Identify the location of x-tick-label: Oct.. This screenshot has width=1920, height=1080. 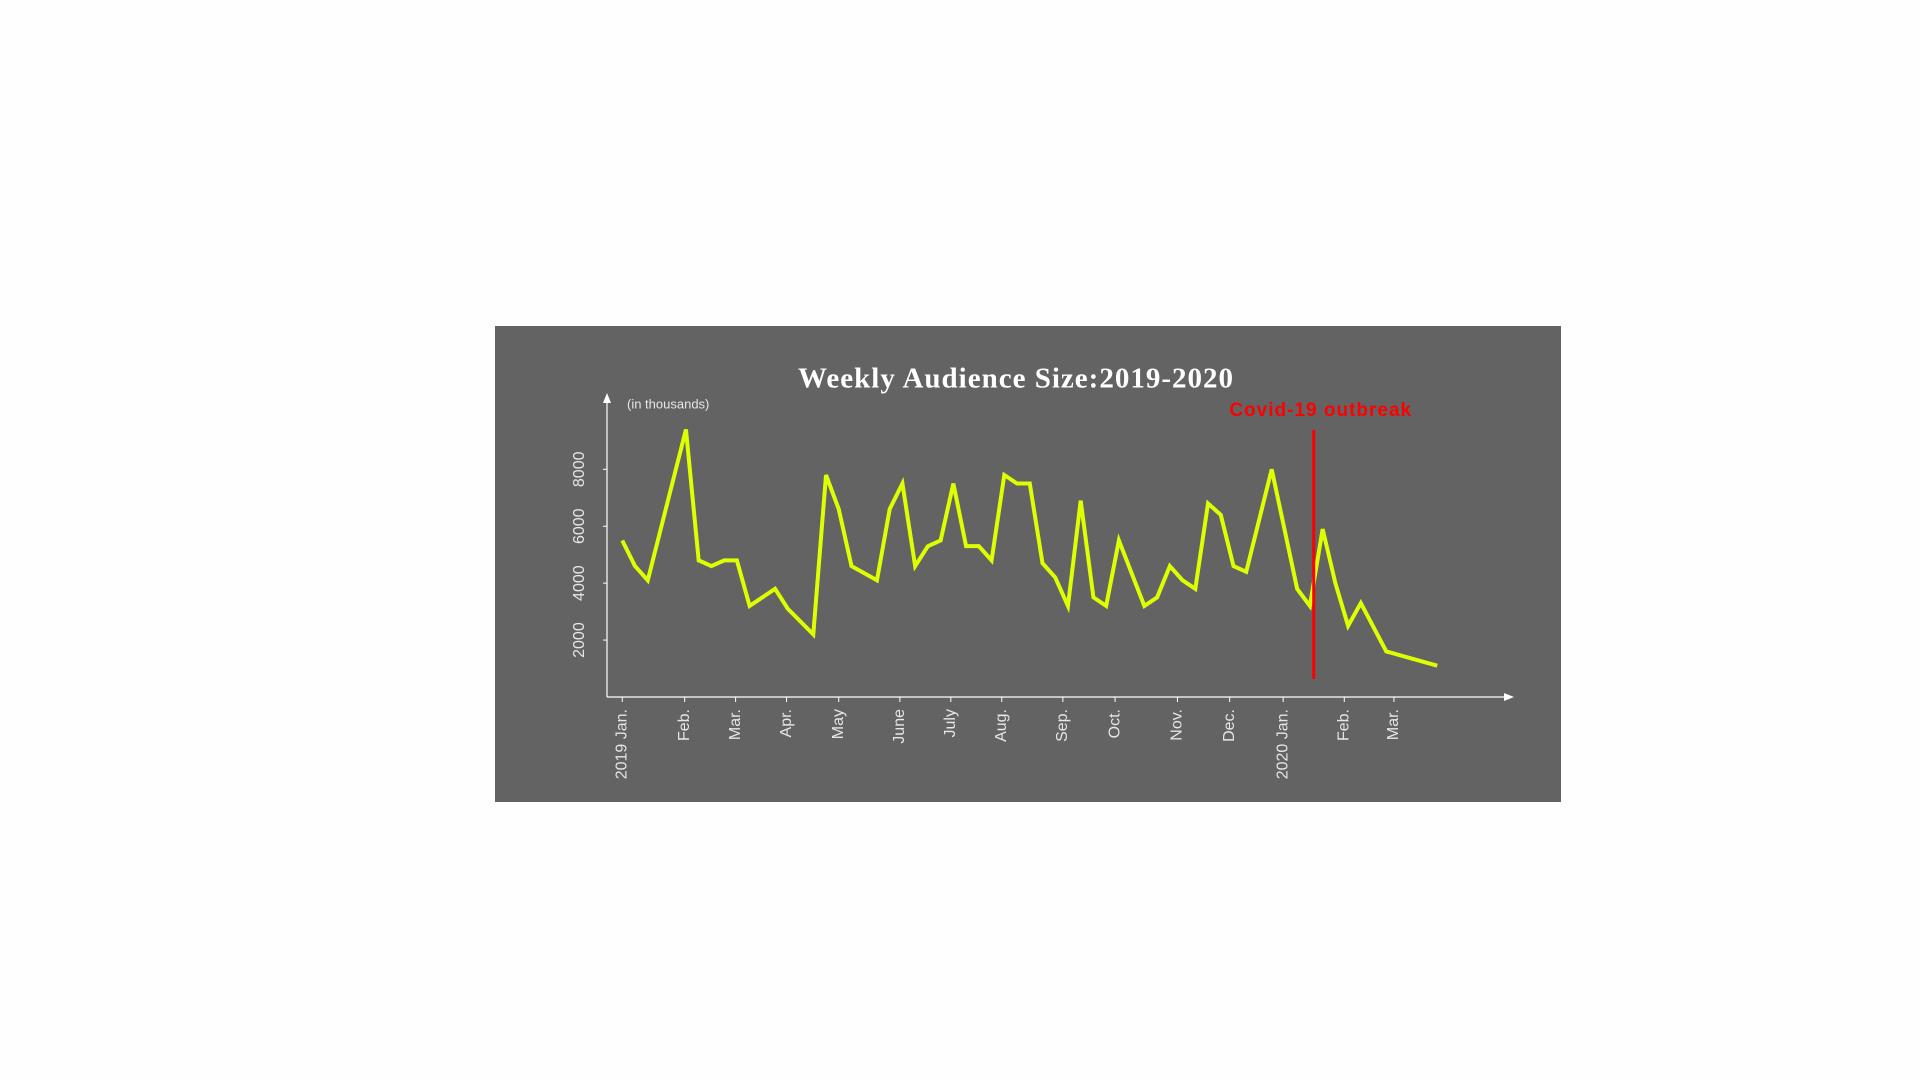
(1114, 723).